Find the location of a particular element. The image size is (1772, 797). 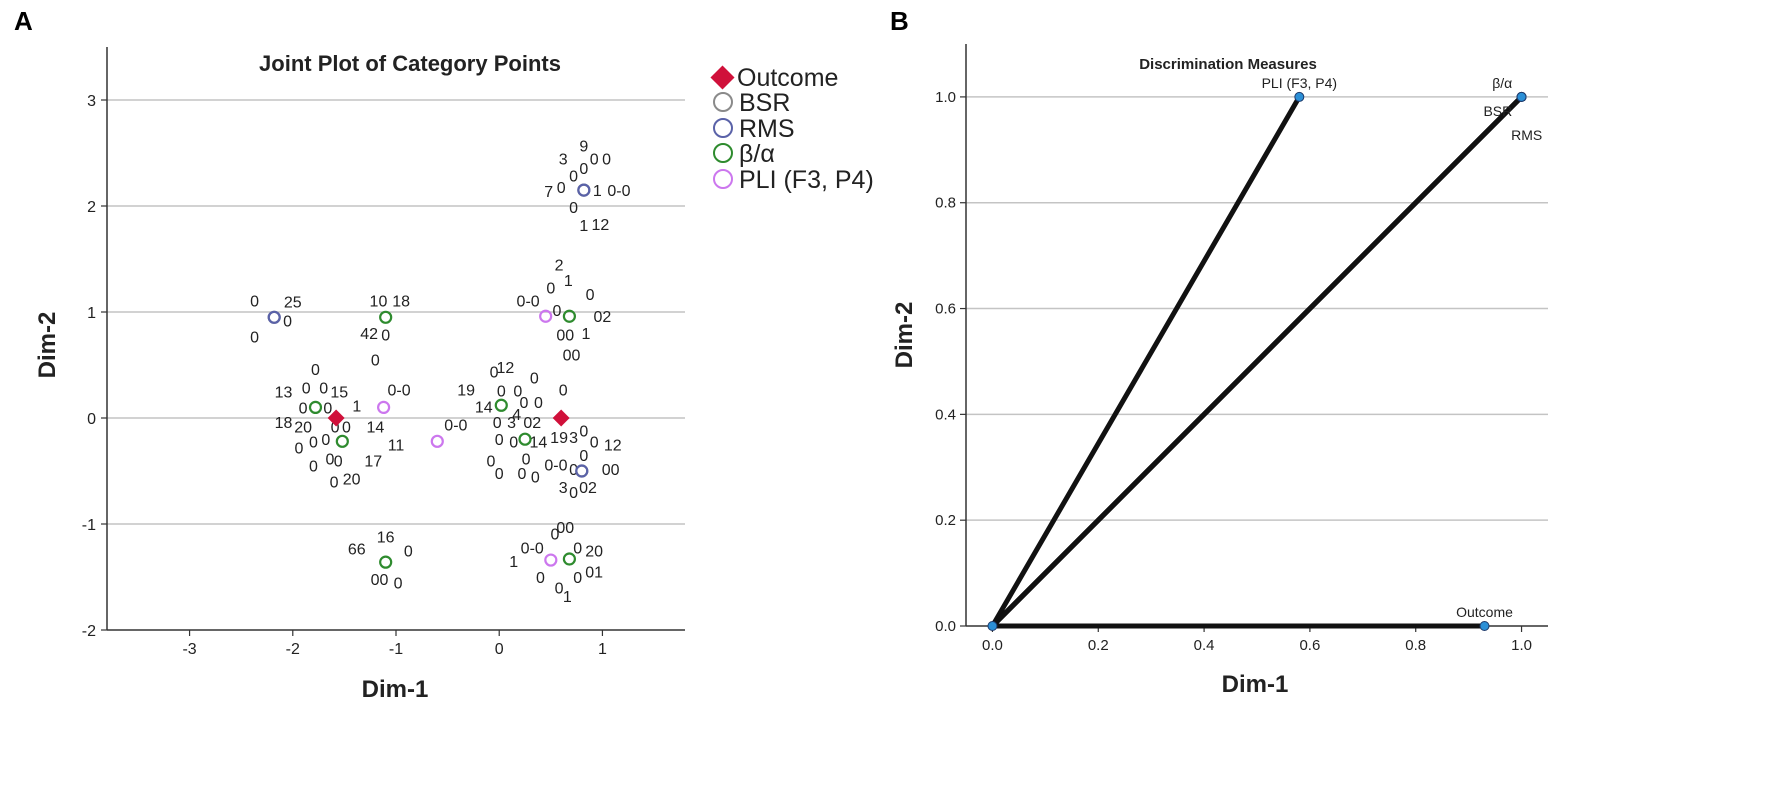

legend-bsr-circle-icon is located at coordinates (723, 102).